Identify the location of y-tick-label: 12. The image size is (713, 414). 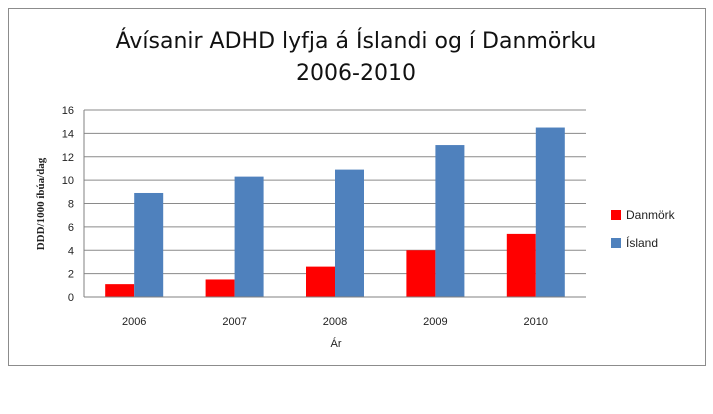
(68, 158).